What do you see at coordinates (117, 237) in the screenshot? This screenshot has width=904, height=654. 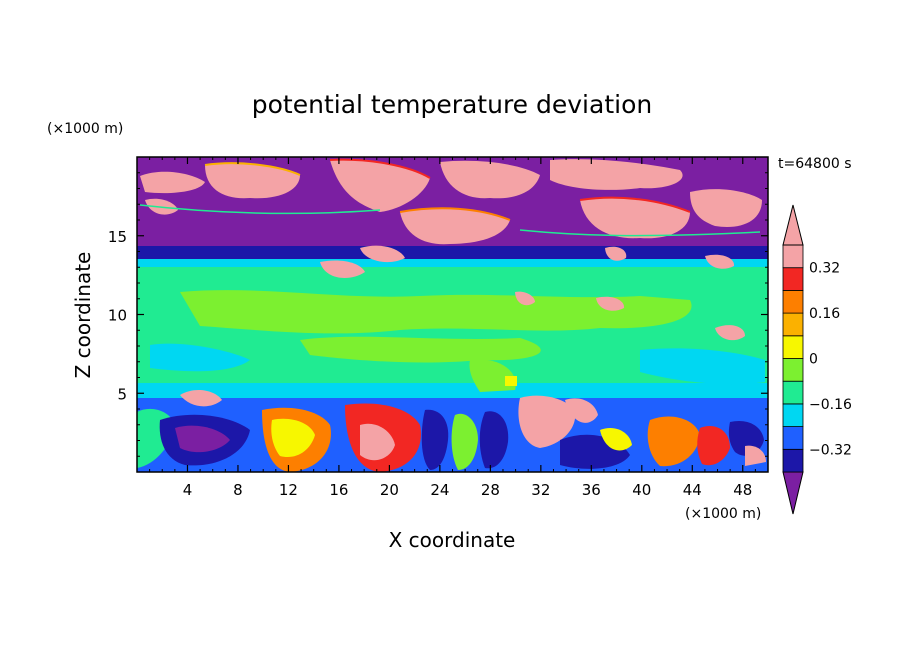 I see `y-tick-label: 15` at bounding box center [117, 237].